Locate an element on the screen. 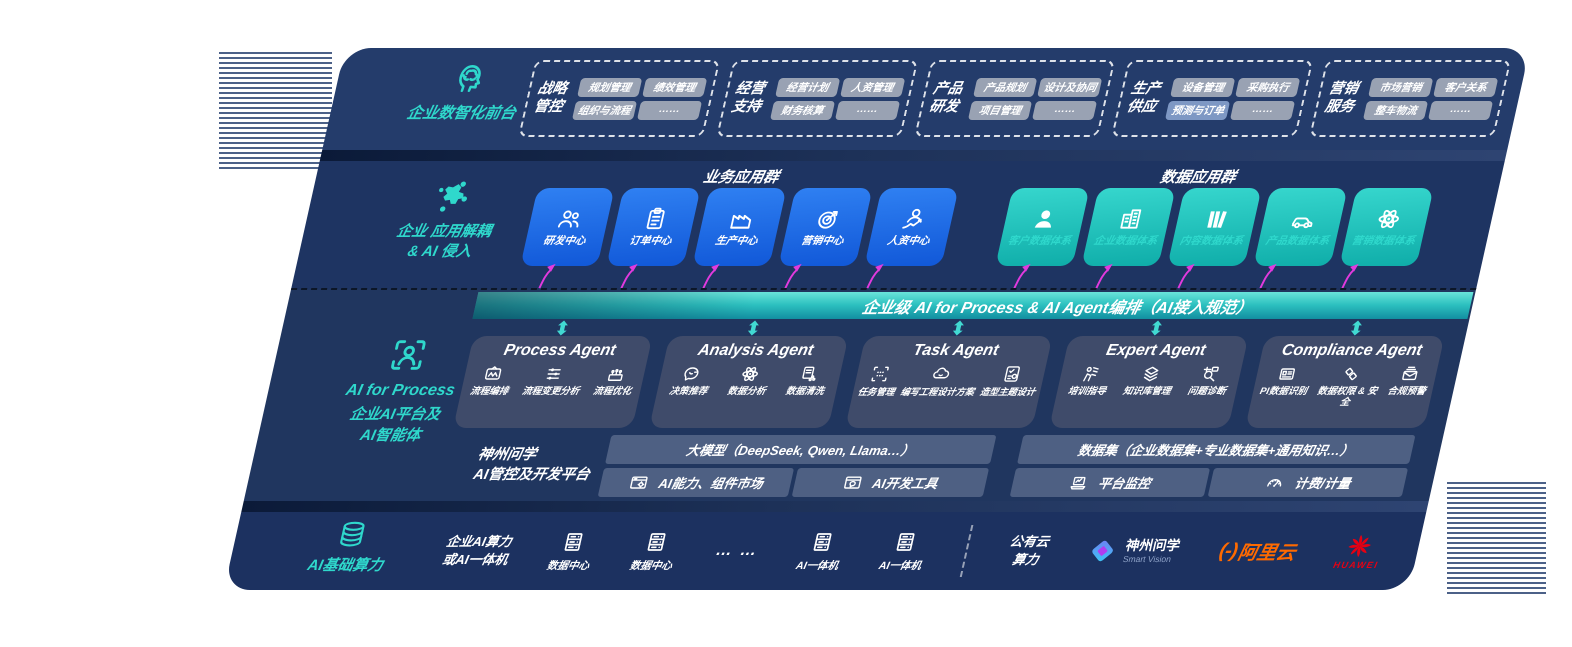  platform-rail-line1: 神州问学 is located at coordinates (507, 455).